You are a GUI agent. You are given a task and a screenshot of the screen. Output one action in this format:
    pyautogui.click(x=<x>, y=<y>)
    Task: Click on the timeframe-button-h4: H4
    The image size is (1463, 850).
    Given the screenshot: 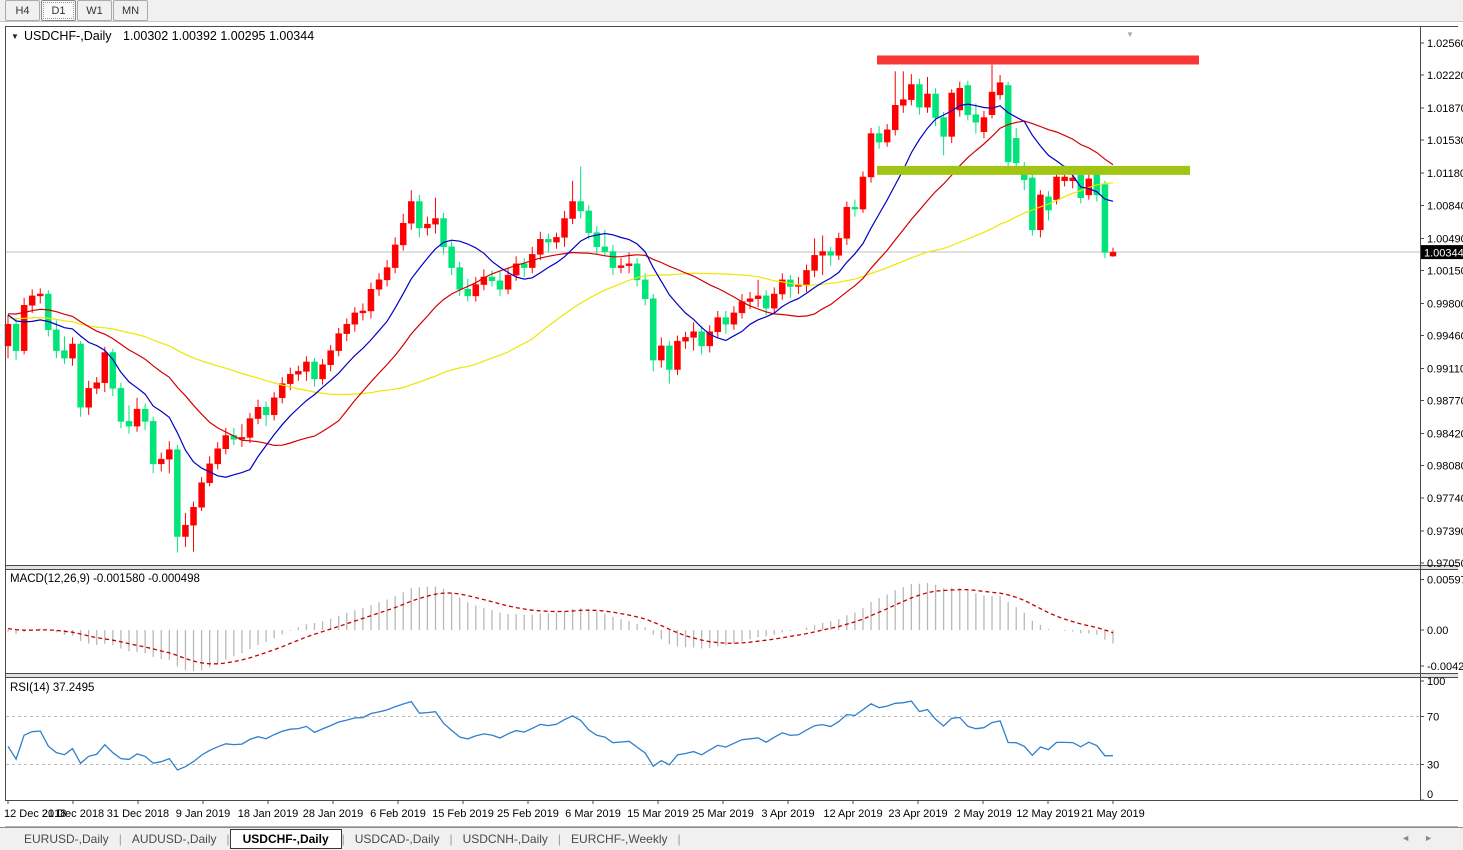 What is the action you would take?
    pyautogui.click(x=22, y=10)
    